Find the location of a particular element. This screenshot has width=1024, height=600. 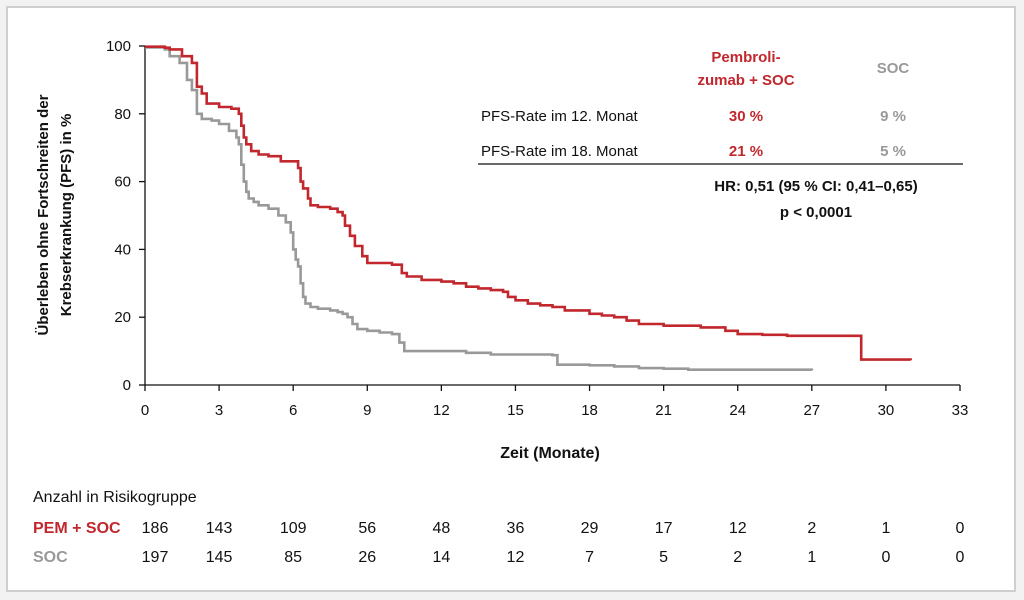

x-tick-label: 3 is located at coordinates (219, 410).